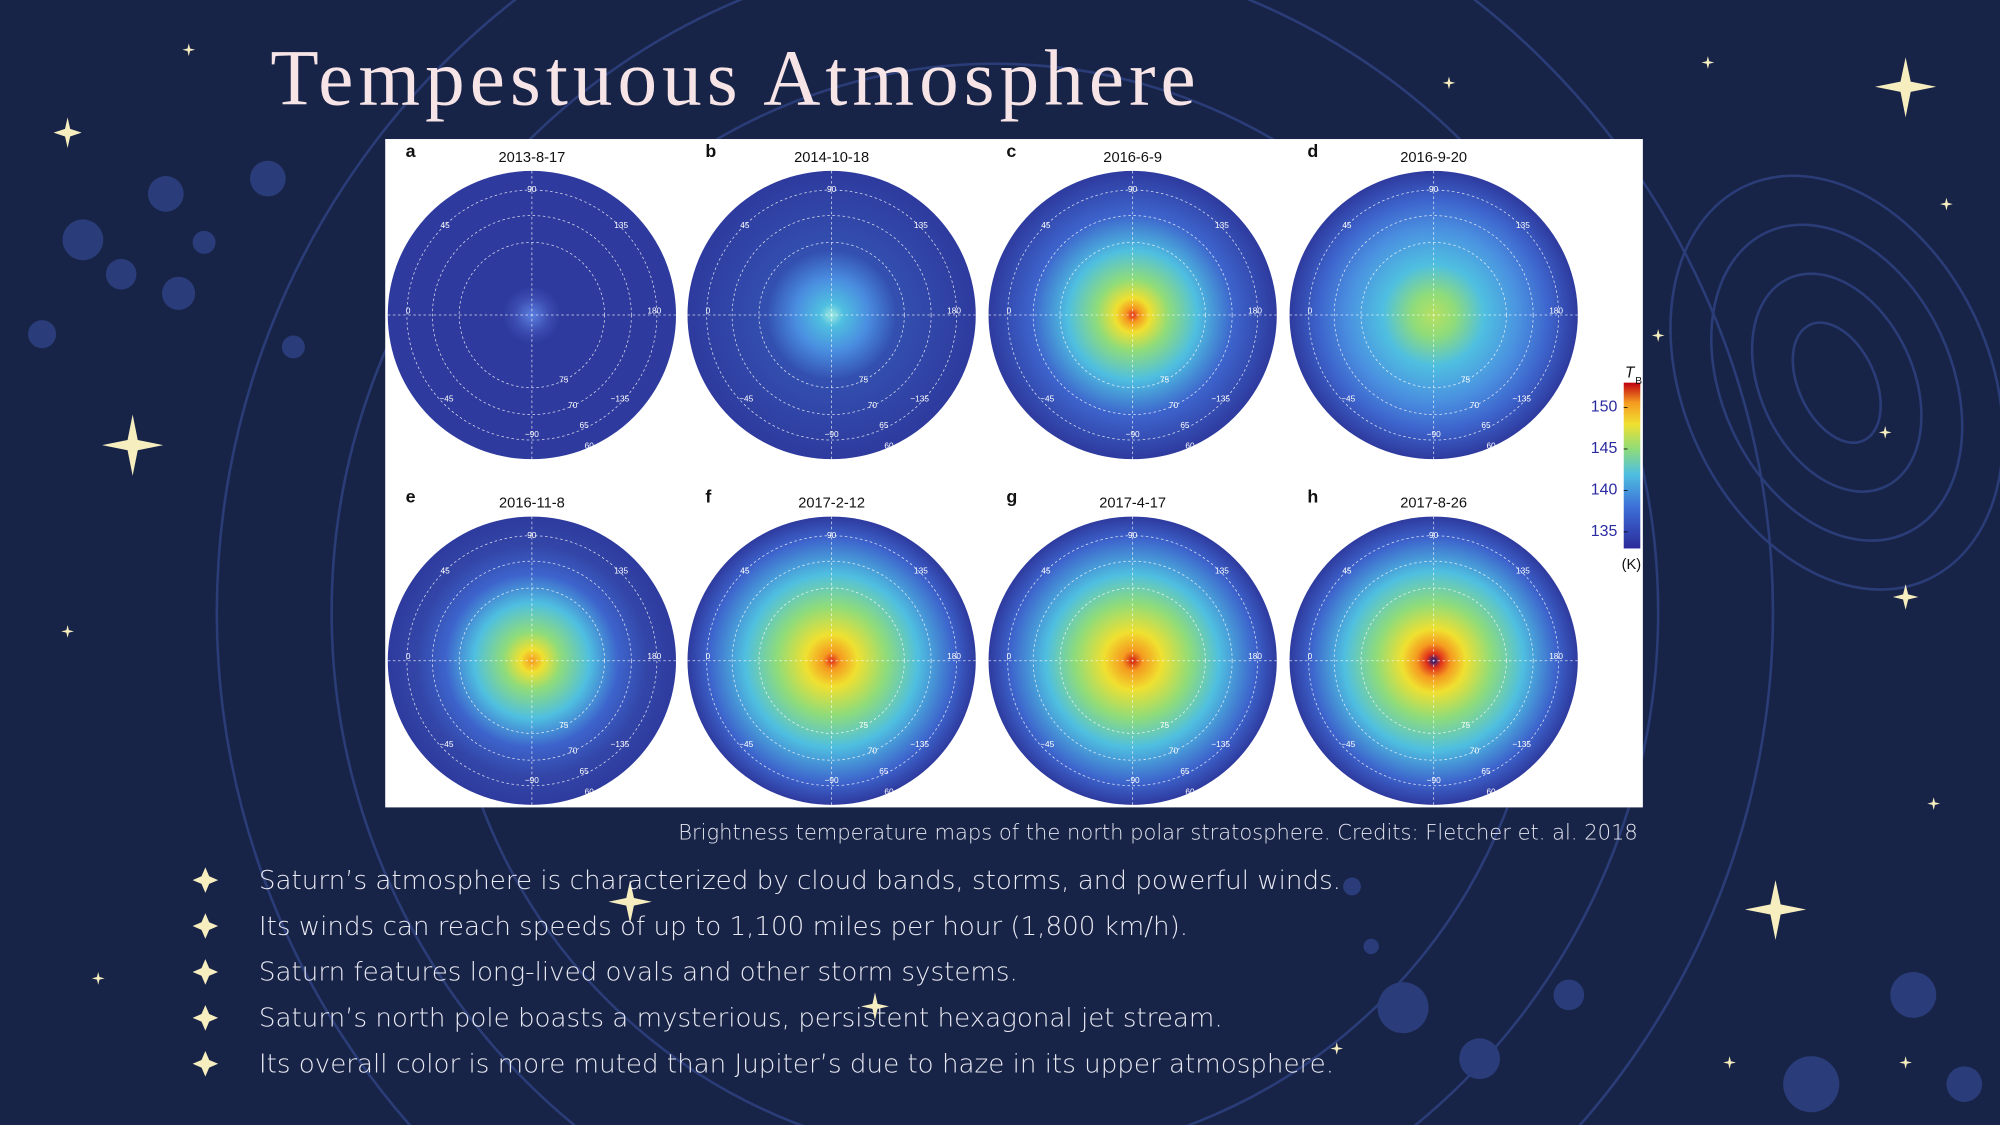 The width and height of the screenshot is (2000, 1125). Describe the element at coordinates (1604, 531) in the screenshot. I see `colorbar-tick-label: 135` at that location.